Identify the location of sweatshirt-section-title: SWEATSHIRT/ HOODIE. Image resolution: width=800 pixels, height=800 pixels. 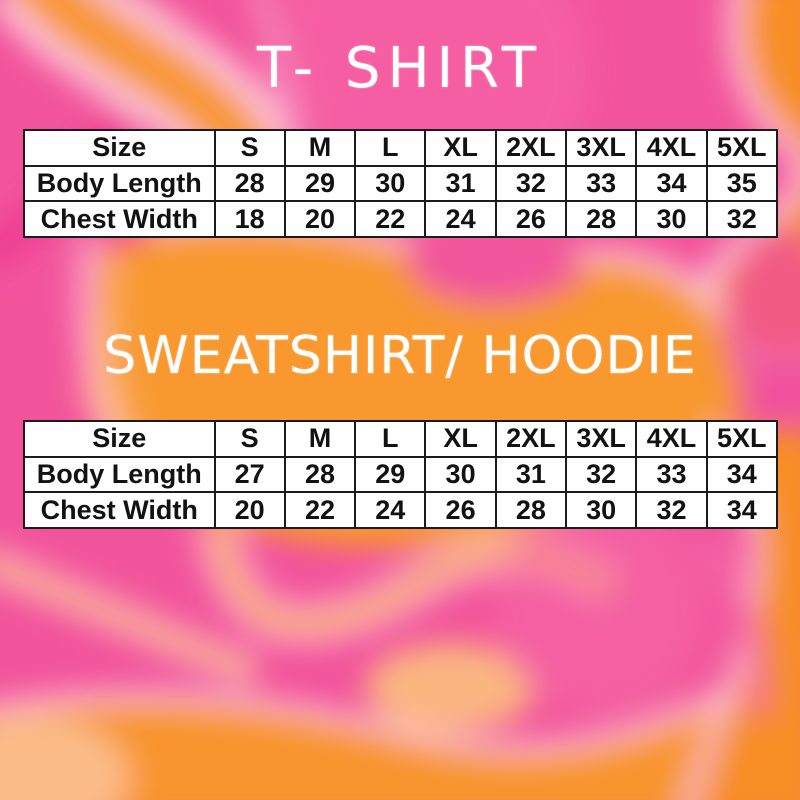
(400, 356).